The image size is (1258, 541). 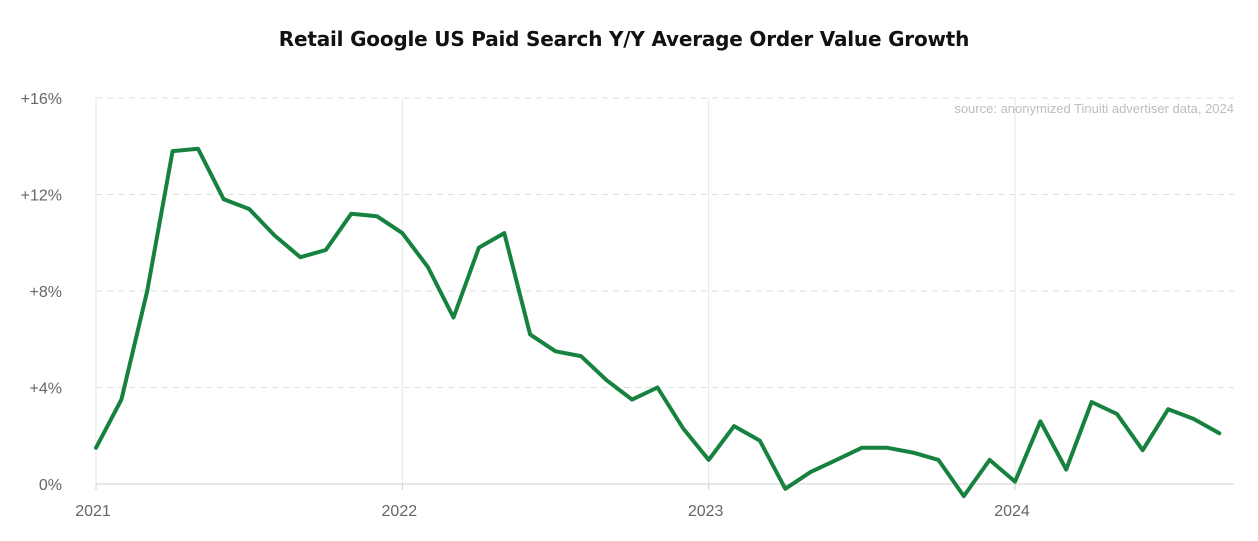 What do you see at coordinates (1012, 511) in the screenshot?
I see `x-tick-label: 2024` at bounding box center [1012, 511].